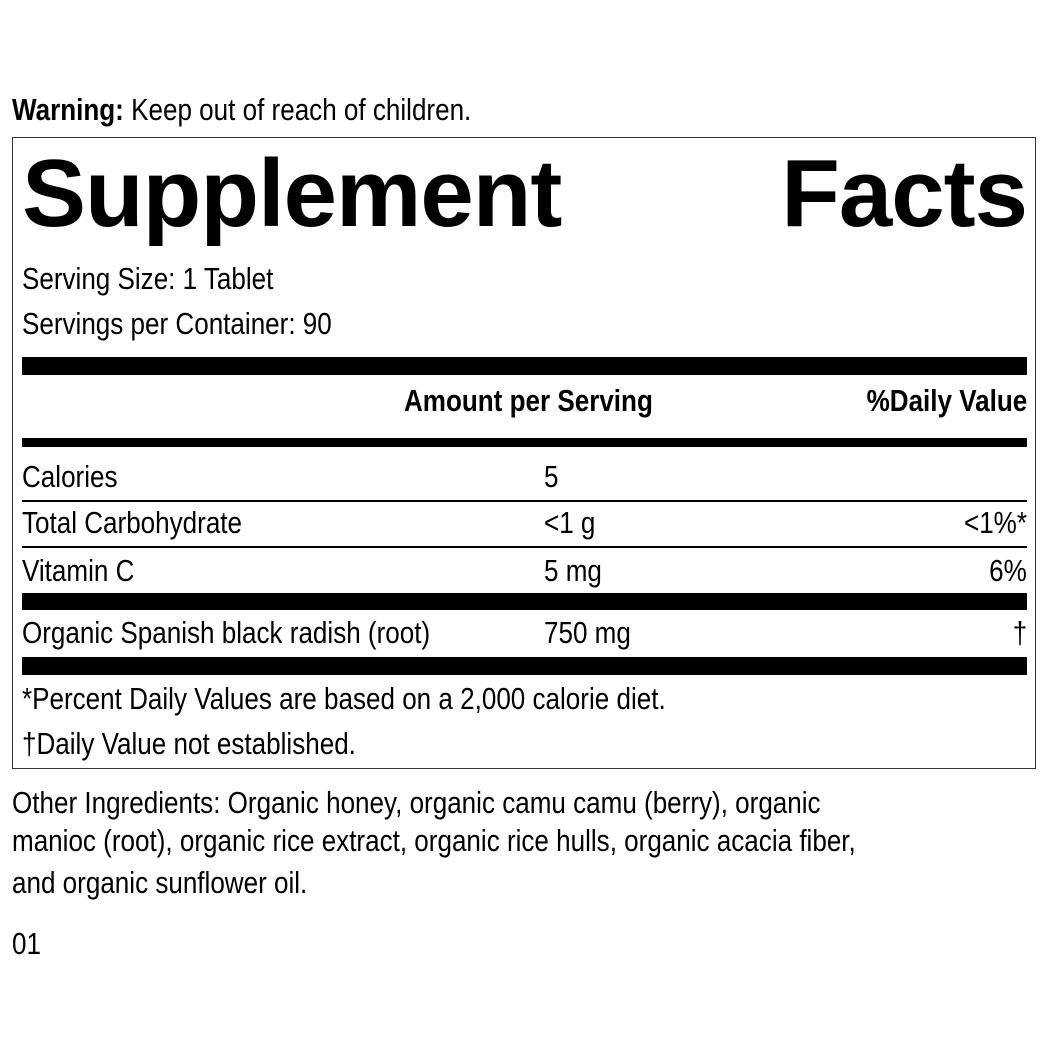 Image resolution: width=1048 pixels, height=1048 pixels. Describe the element at coordinates (551, 476) in the screenshot. I see `row-amount: 5` at that location.